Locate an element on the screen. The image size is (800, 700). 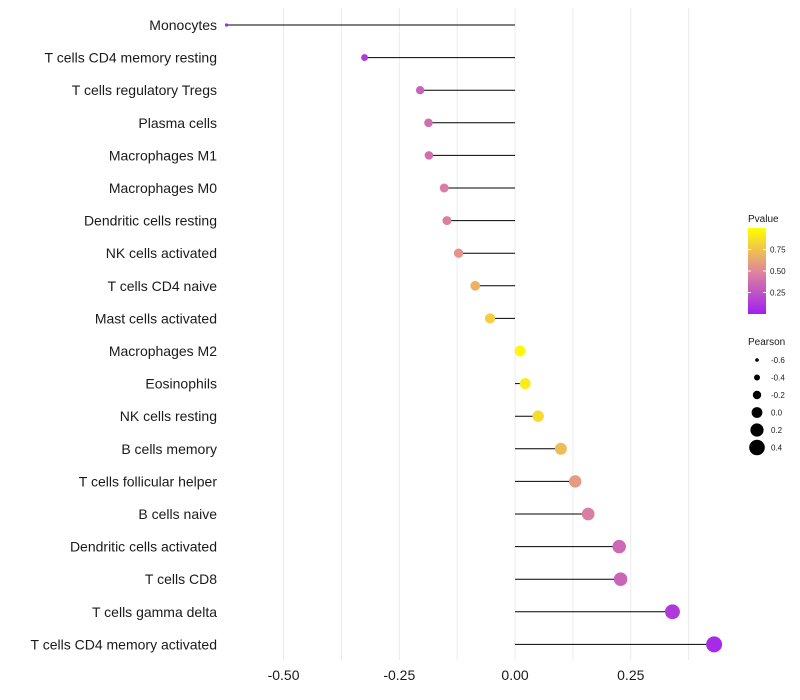
color-legend-label: 0.25 is located at coordinates (778, 293).